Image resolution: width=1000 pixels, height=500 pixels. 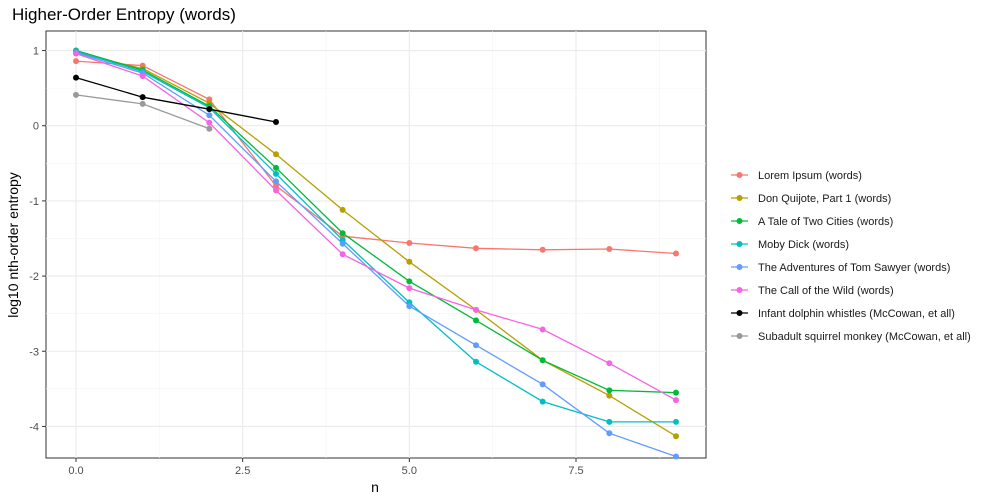 I want to click on y-axis-ticks: 1 0 -1 -2 -3 -4, so click(x=37, y=239).